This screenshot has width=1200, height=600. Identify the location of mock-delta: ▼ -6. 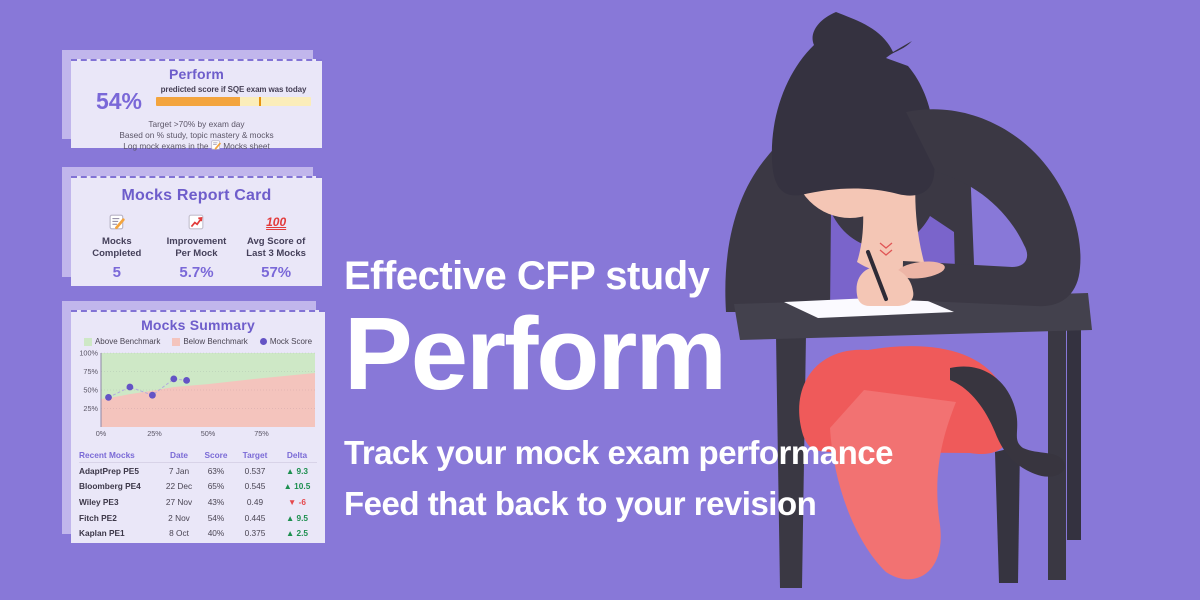
(297, 501).